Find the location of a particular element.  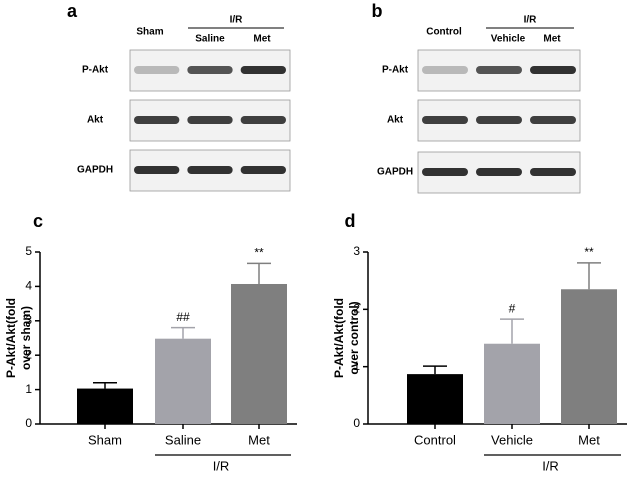

lane-label: Vehicle is located at coordinates (508, 39).